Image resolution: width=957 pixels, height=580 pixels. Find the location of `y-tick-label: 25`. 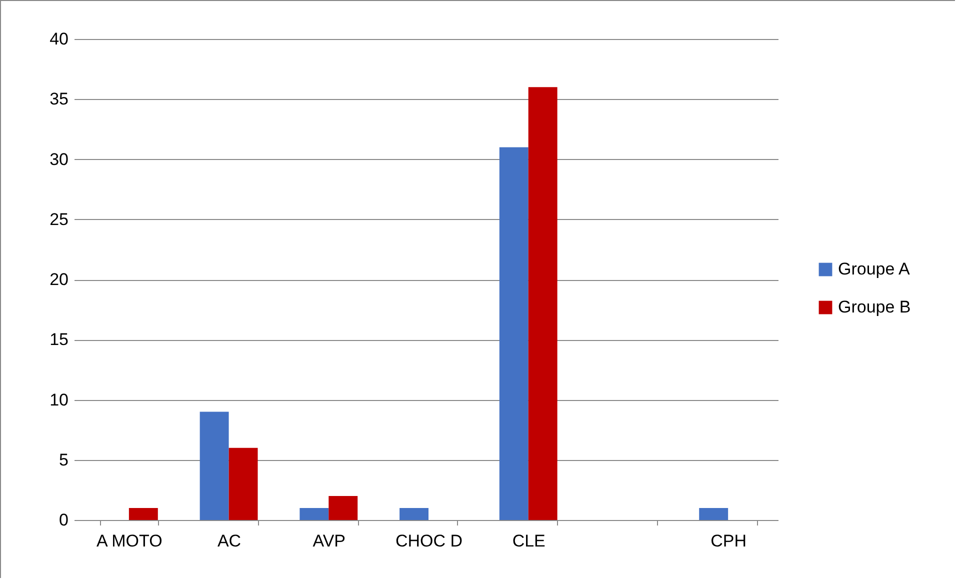

y-tick-label: 25 is located at coordinates (59, 219).